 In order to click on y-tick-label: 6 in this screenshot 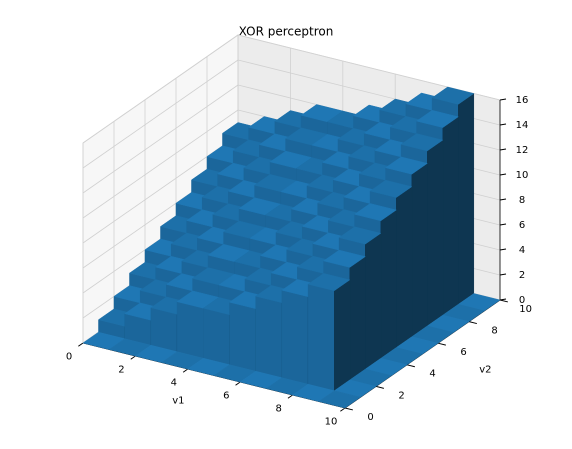, I will do `click(463, 352)`.